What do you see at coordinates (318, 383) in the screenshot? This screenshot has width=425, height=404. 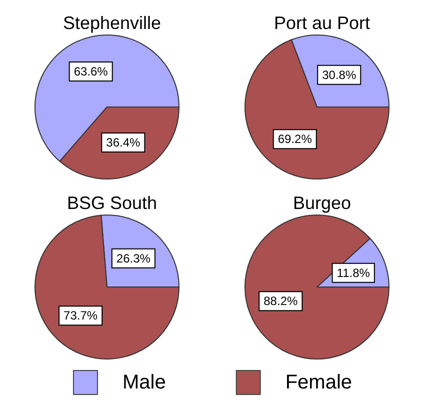 I see `legend-label: Female` at bounding box center [318, 383].